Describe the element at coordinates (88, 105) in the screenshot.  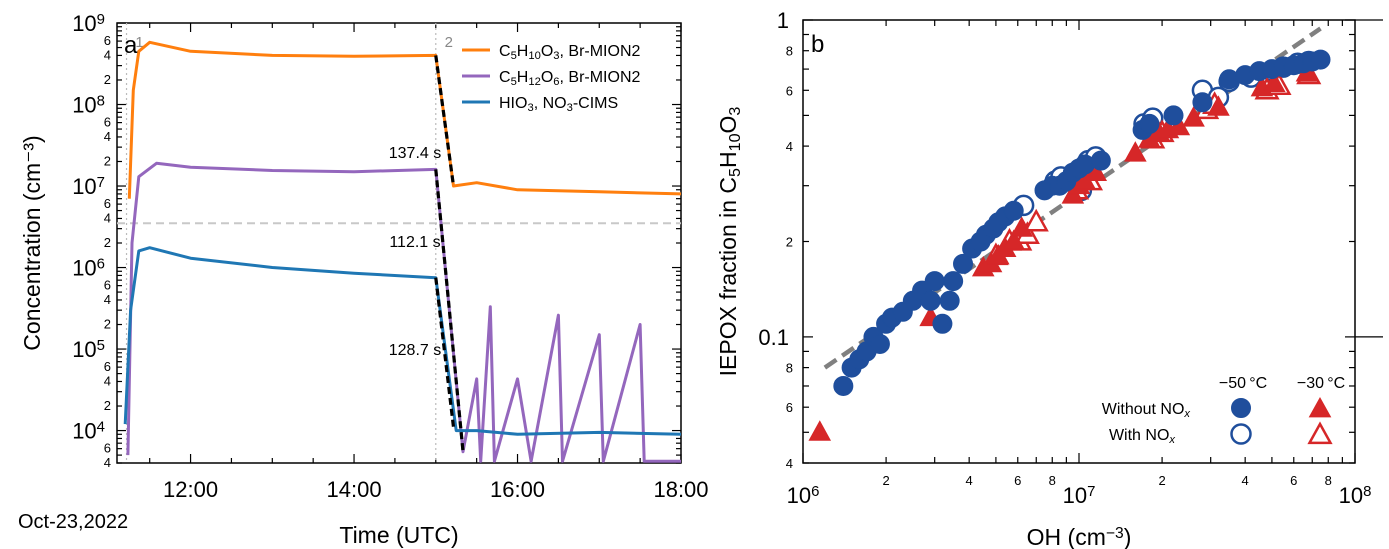
I see `y-tick-label-a: 108` at that location.